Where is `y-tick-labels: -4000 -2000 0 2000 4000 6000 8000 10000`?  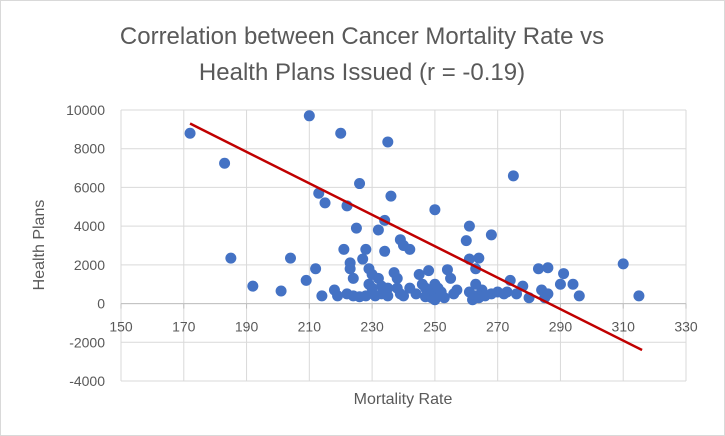 y-tick-labels: -4000 -2000 0 2000 4000 6000 8000 10000 is located at coordinates (85, 245).